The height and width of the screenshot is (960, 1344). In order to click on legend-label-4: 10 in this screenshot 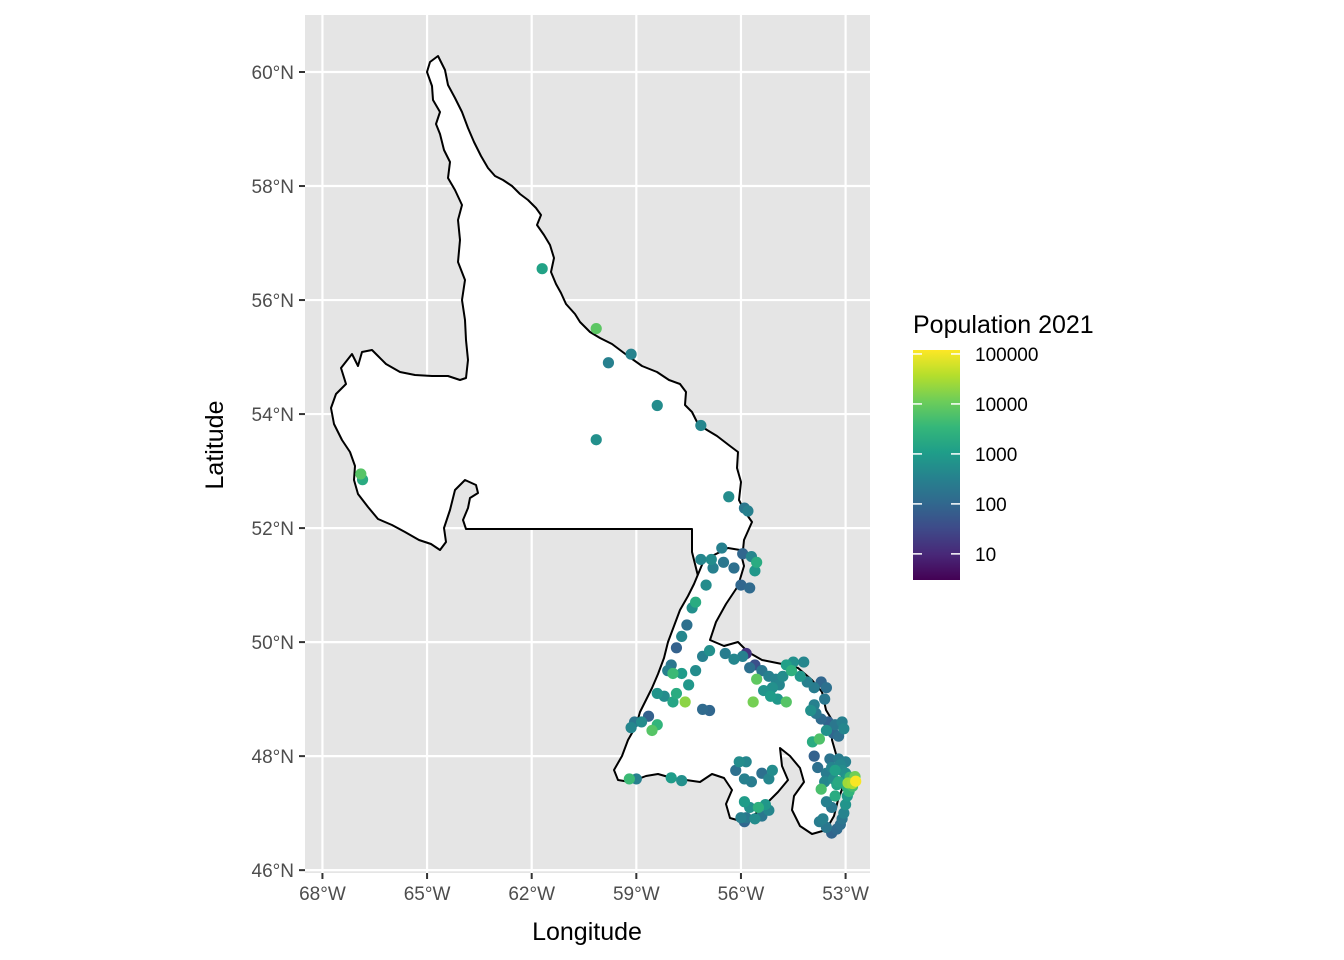, I will do `click(985, 555)`.